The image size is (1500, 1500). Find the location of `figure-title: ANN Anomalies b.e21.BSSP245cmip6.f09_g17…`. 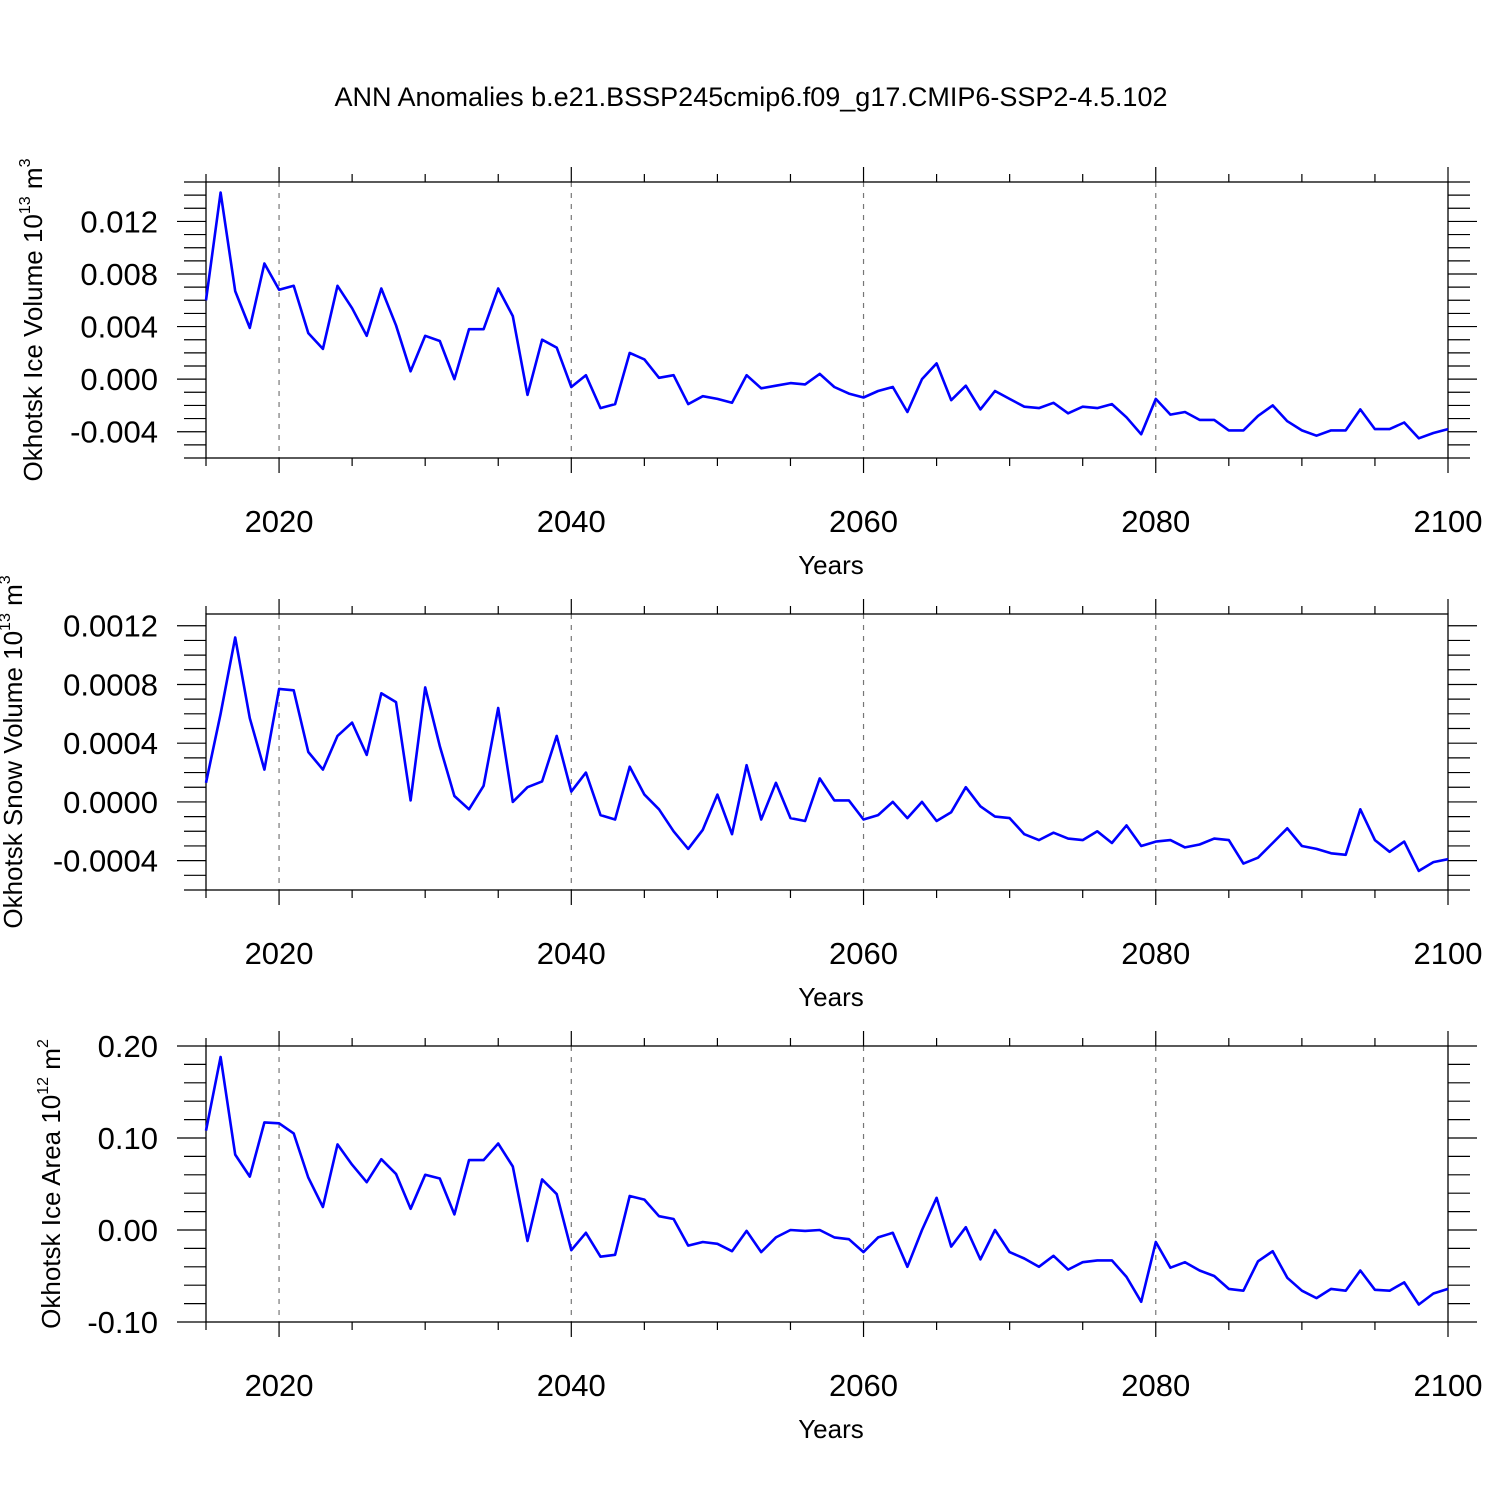

figure-title: ANN Anomalies b.e21.BSSP245cmip6.f09_g17… is located at coordinates (751, 97).